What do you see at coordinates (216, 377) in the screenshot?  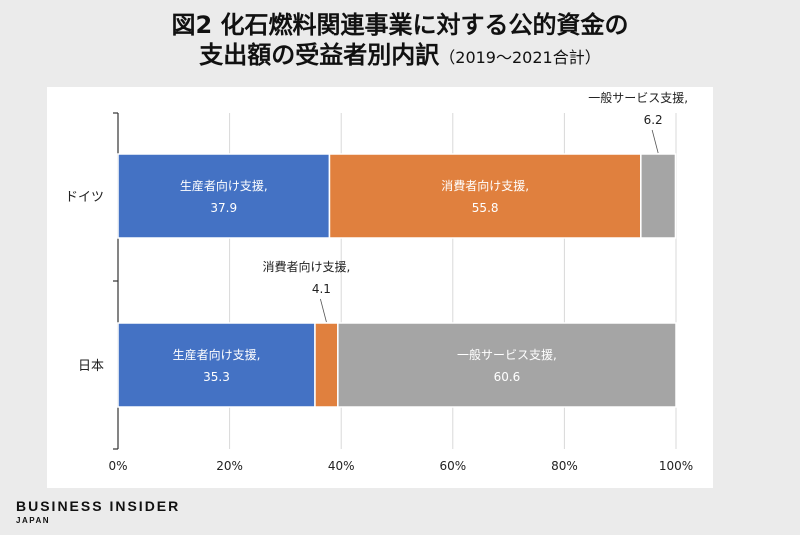 I see `data-label-value: 35.3` at bounding box center [216, 377].